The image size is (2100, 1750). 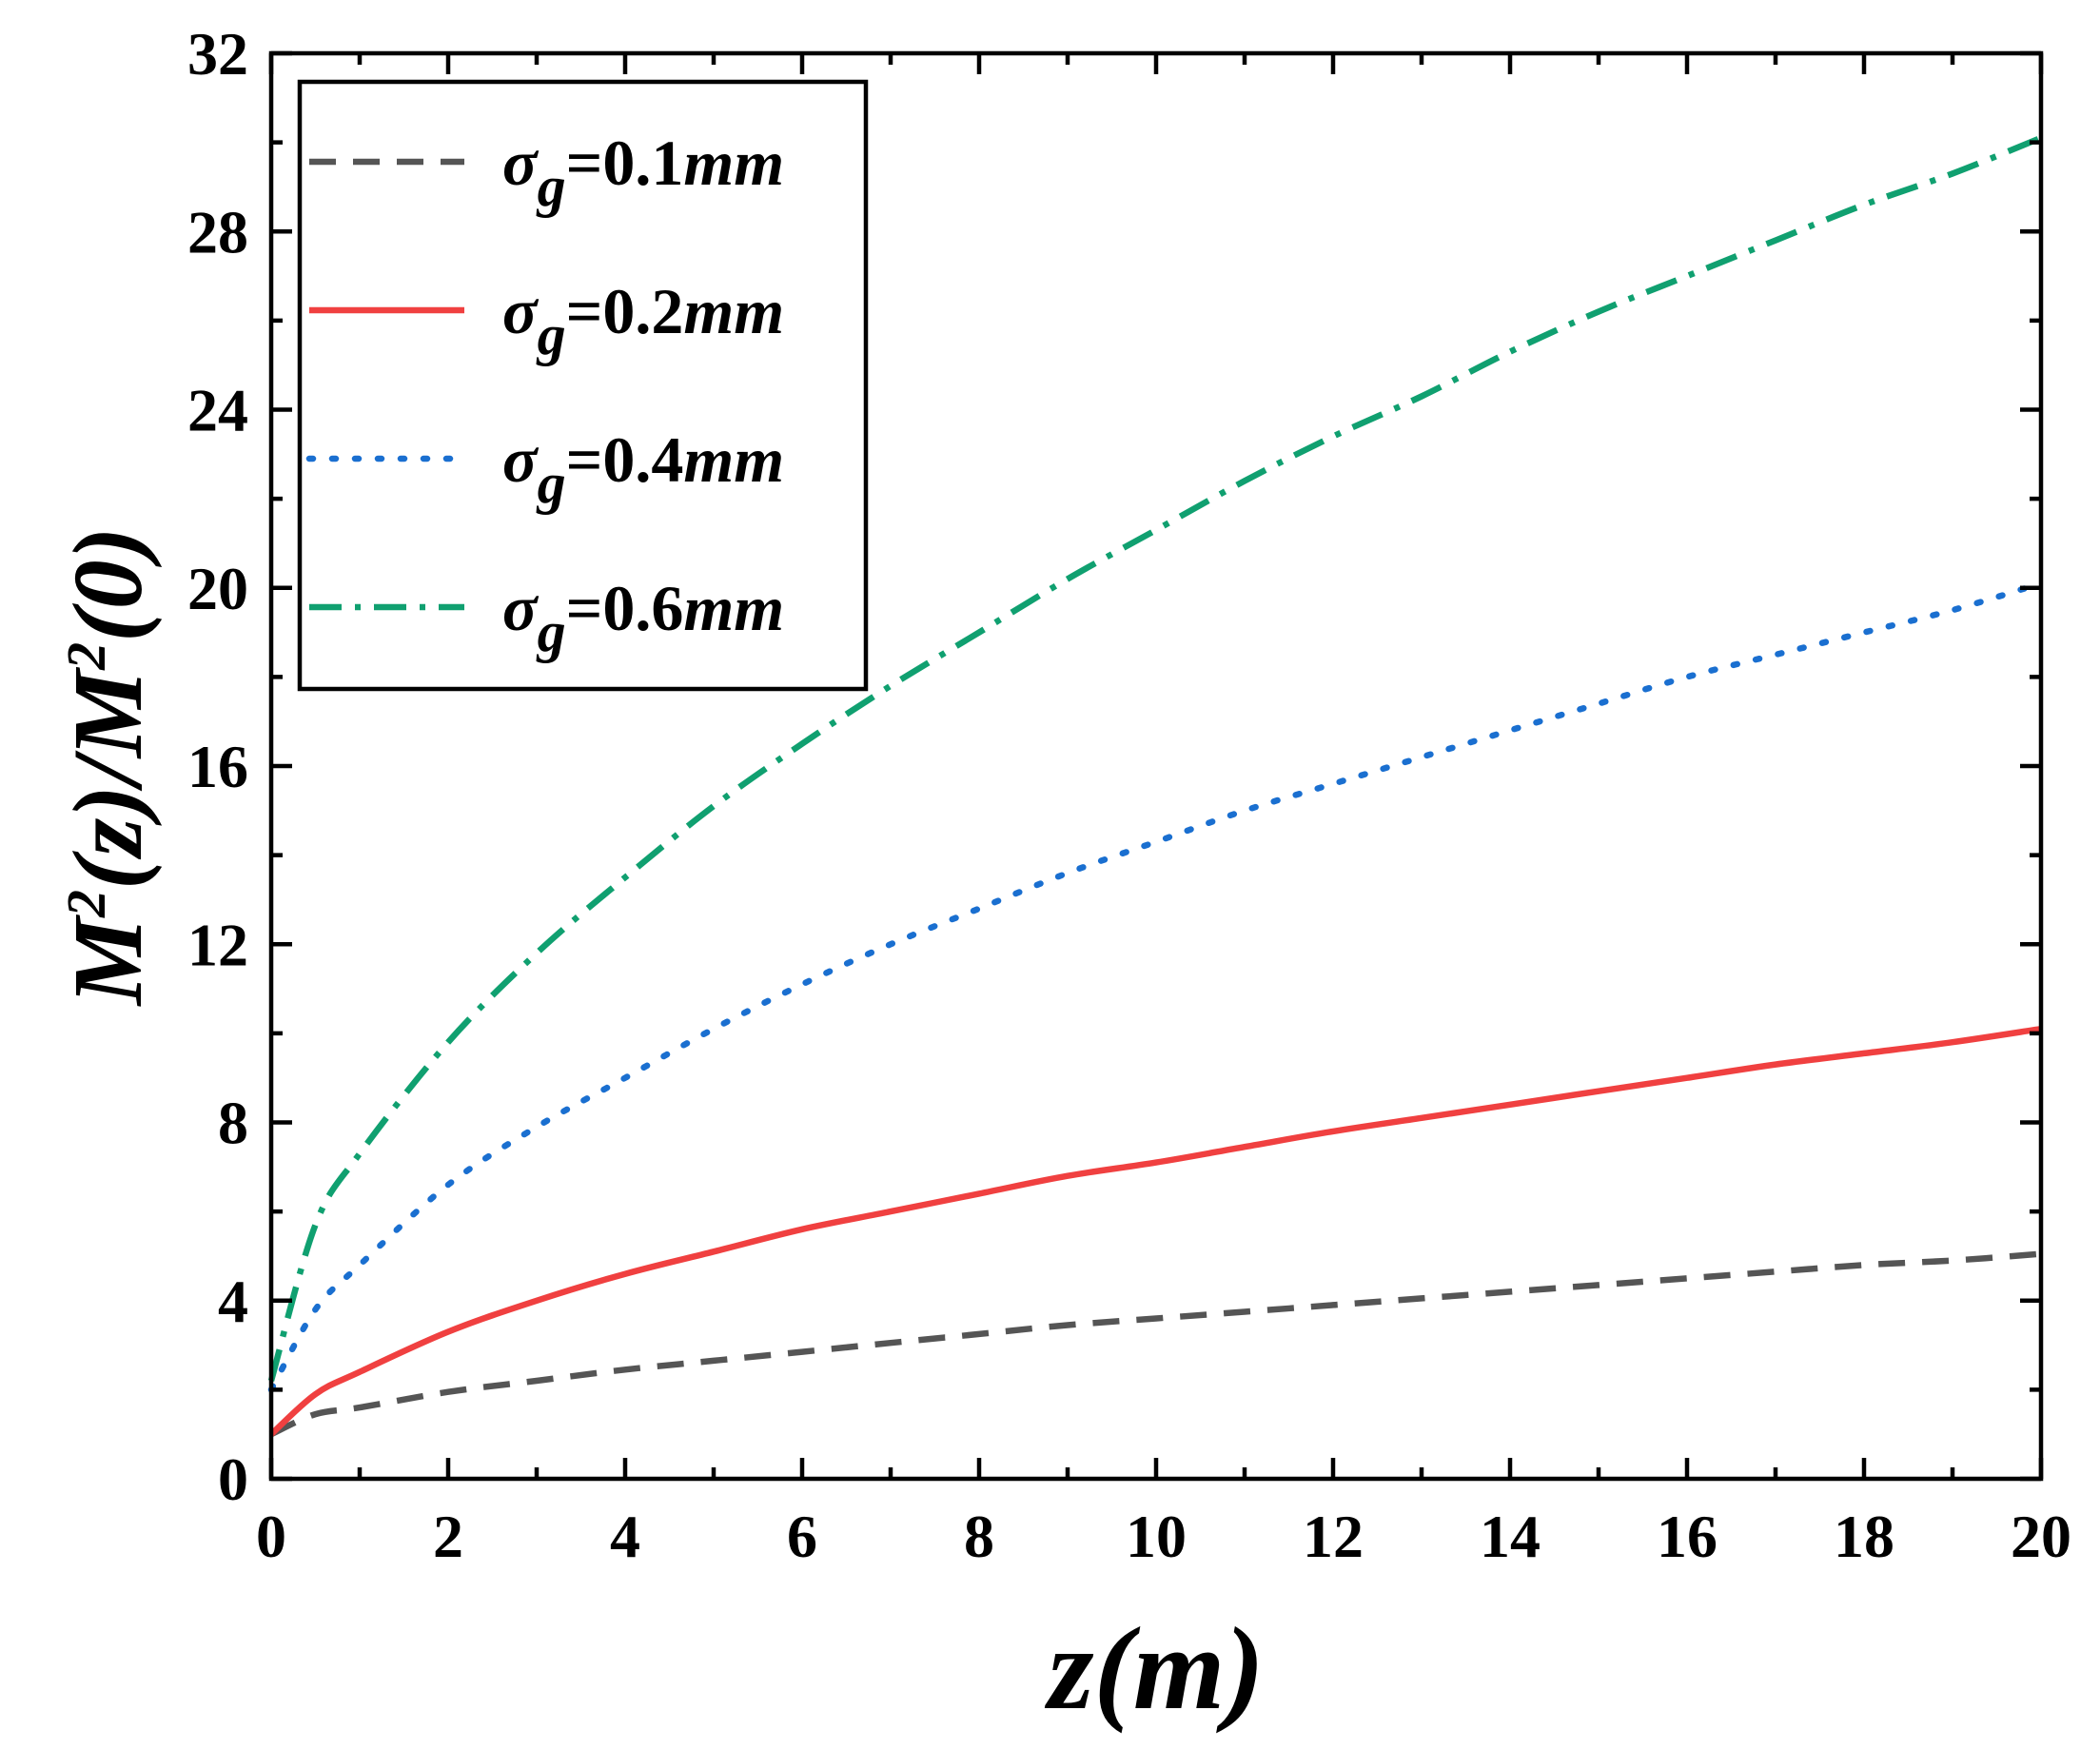 What do you see at coordinates (86, 656) in the screenshot?
I see `y-label-sup2: 2` at bounding box center [86, 656].